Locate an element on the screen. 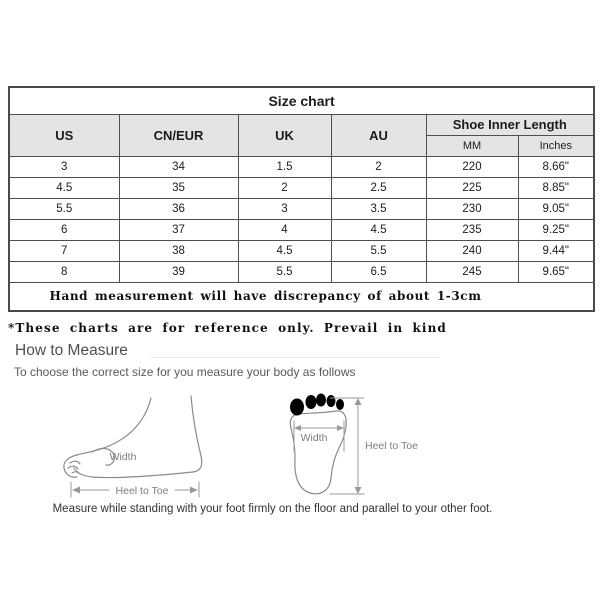 The height and width of the screenshot is (600, 600). size-cell: 36 is located at coordinates (178, 208).